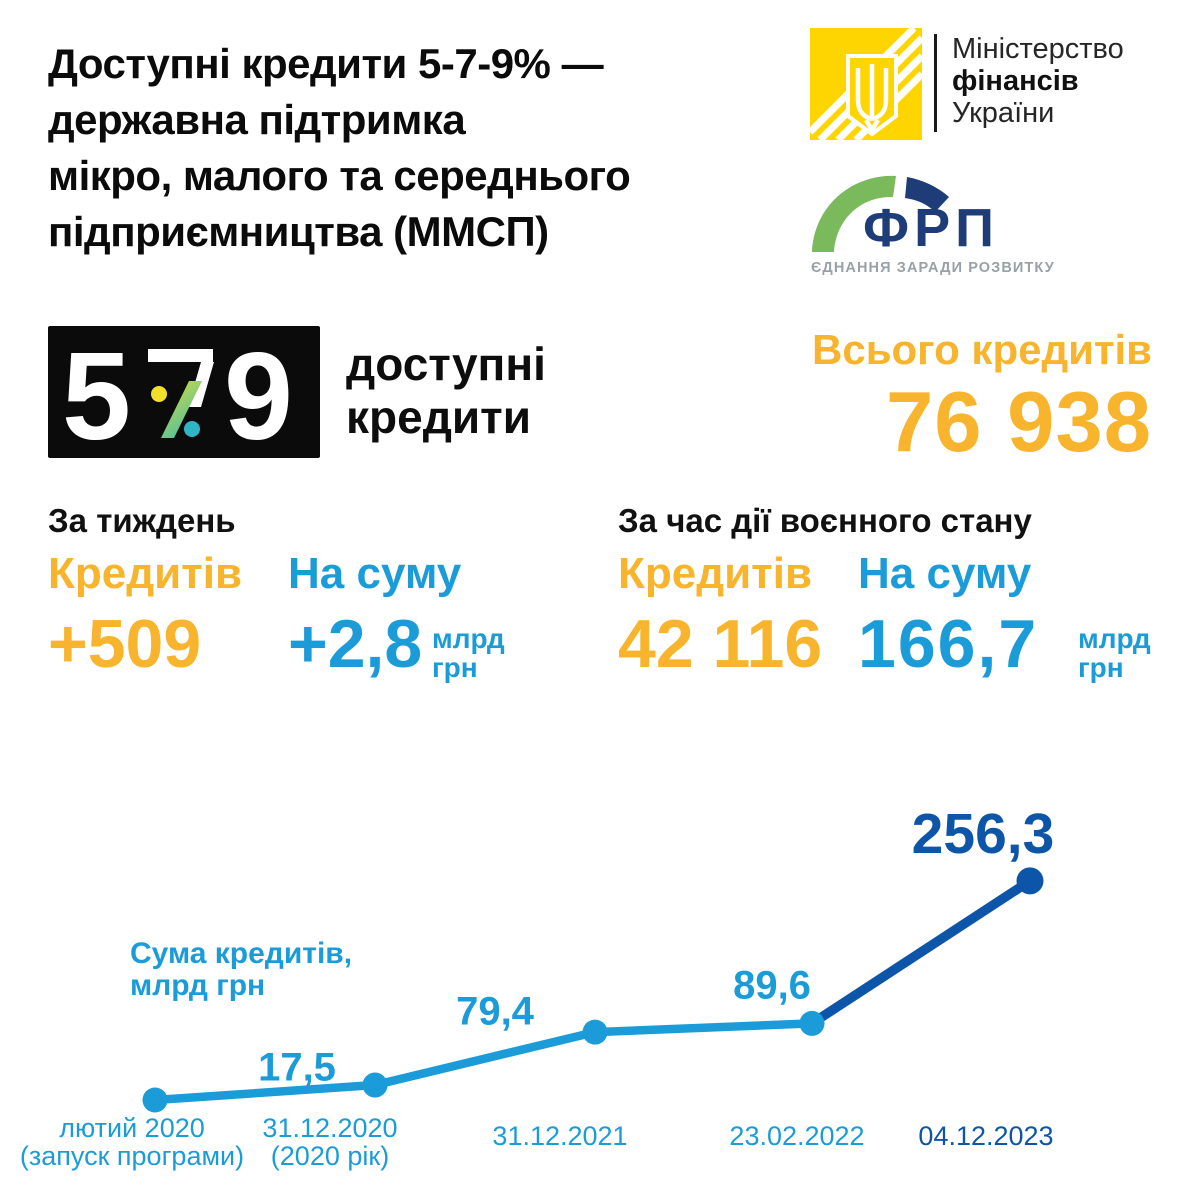 The height and width of the screenshot is (1200, 1200). I want to click on program-579-label: доступні кредити, so click(446, 390).